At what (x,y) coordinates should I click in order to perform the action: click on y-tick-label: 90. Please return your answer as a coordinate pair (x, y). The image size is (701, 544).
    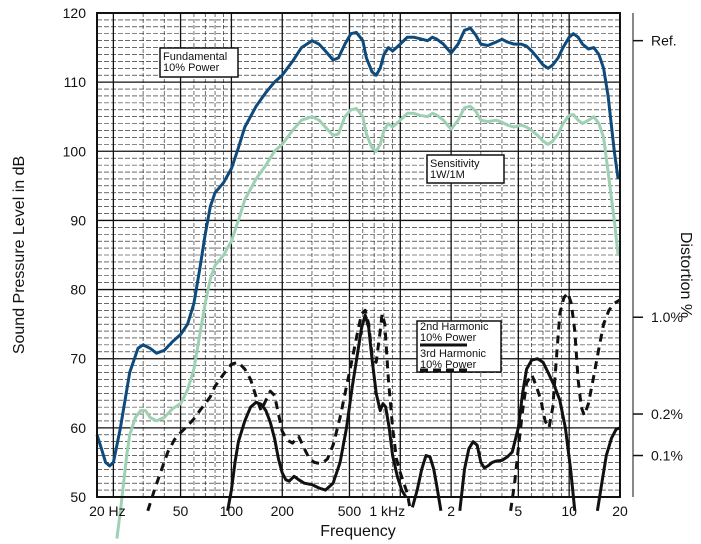
    Looking at the image, I should click on (78, 220).